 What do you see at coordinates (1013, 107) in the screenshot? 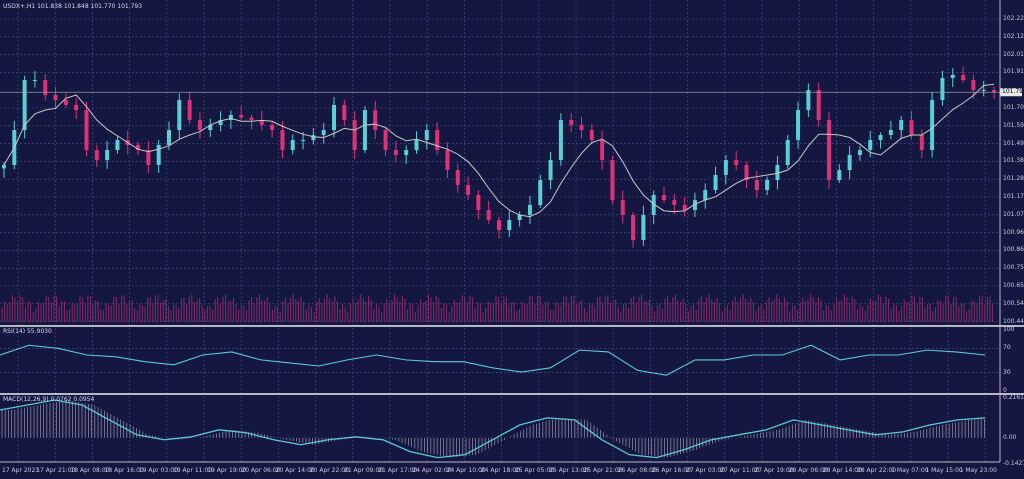
I see `price-tick-label: 101.700` at bounding box center [1013, 107].